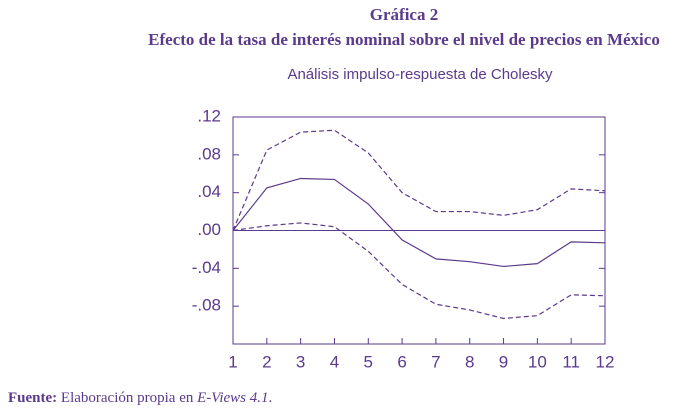  I want to click on x-tick-label: 7, so click(435, 361).